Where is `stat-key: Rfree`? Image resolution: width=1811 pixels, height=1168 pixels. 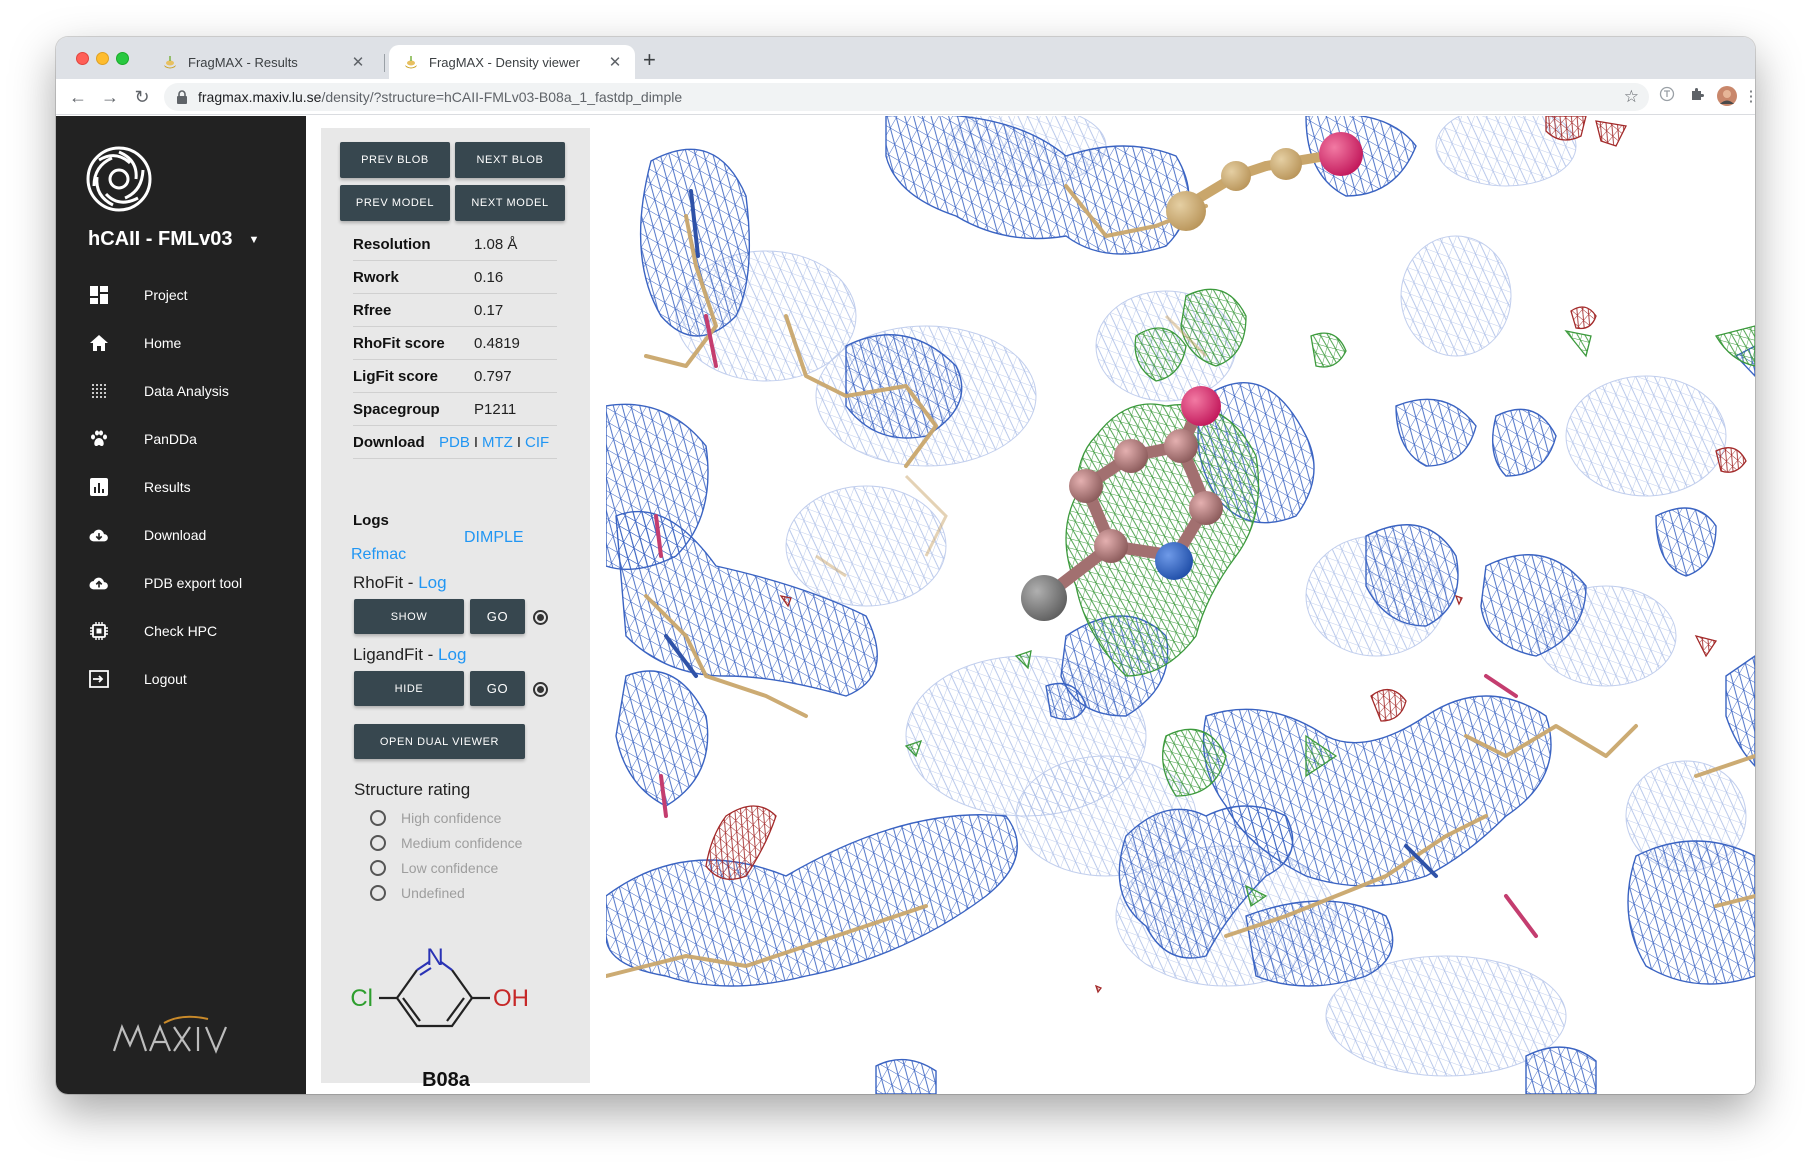 stat-key: Rfree is located at coordinates (372, 310).